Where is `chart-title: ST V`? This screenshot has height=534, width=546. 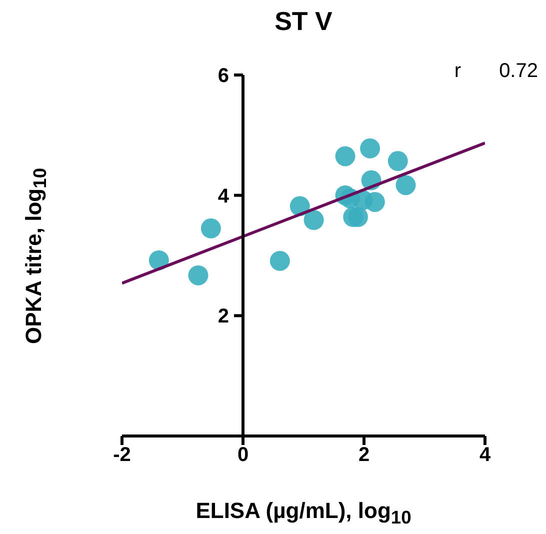 chart-title: ST V is located at coordinates (304, 21).